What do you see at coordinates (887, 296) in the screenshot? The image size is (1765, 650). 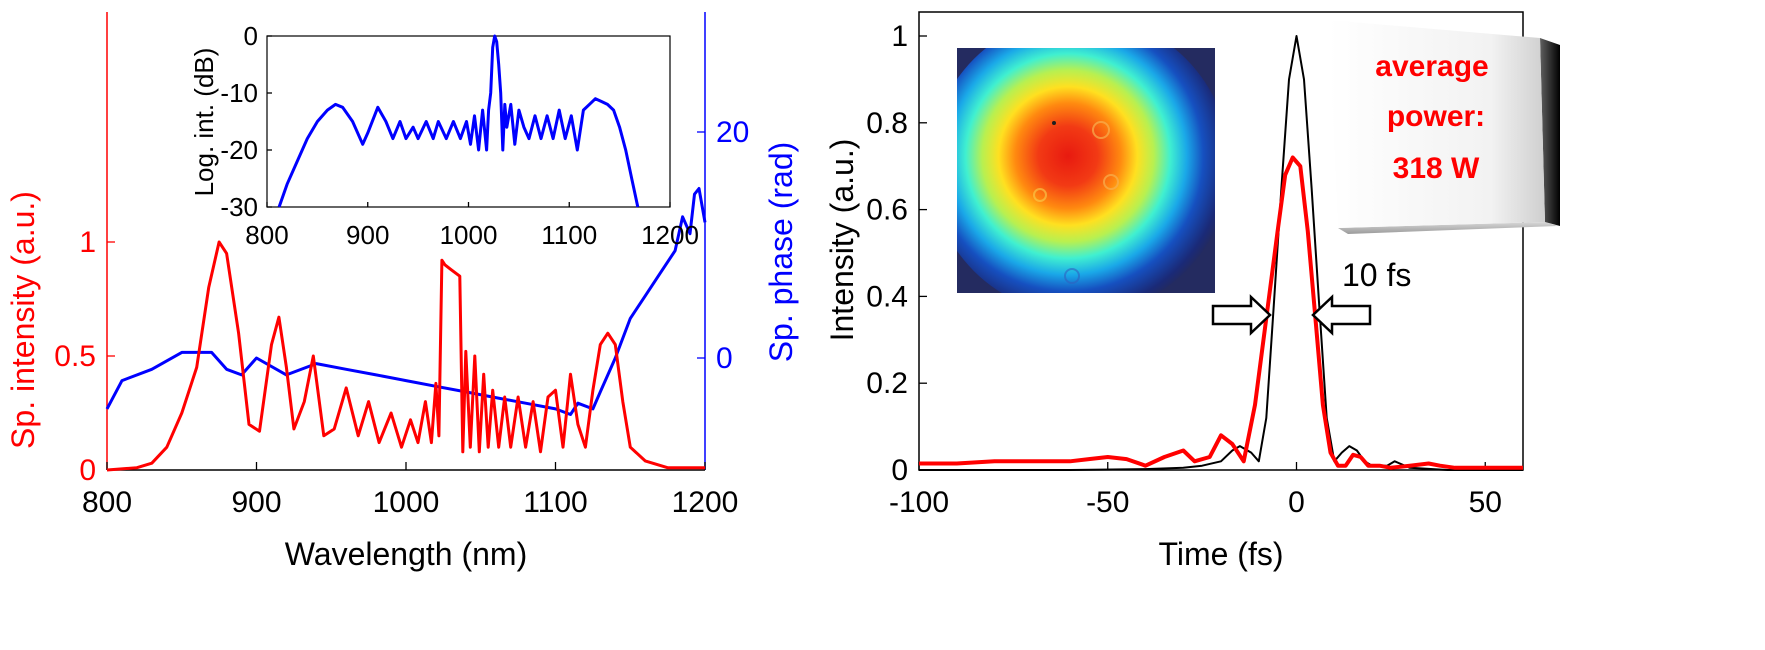 I see `temporal-y-tick-label: 0.4` at bounding box center [887, 296].